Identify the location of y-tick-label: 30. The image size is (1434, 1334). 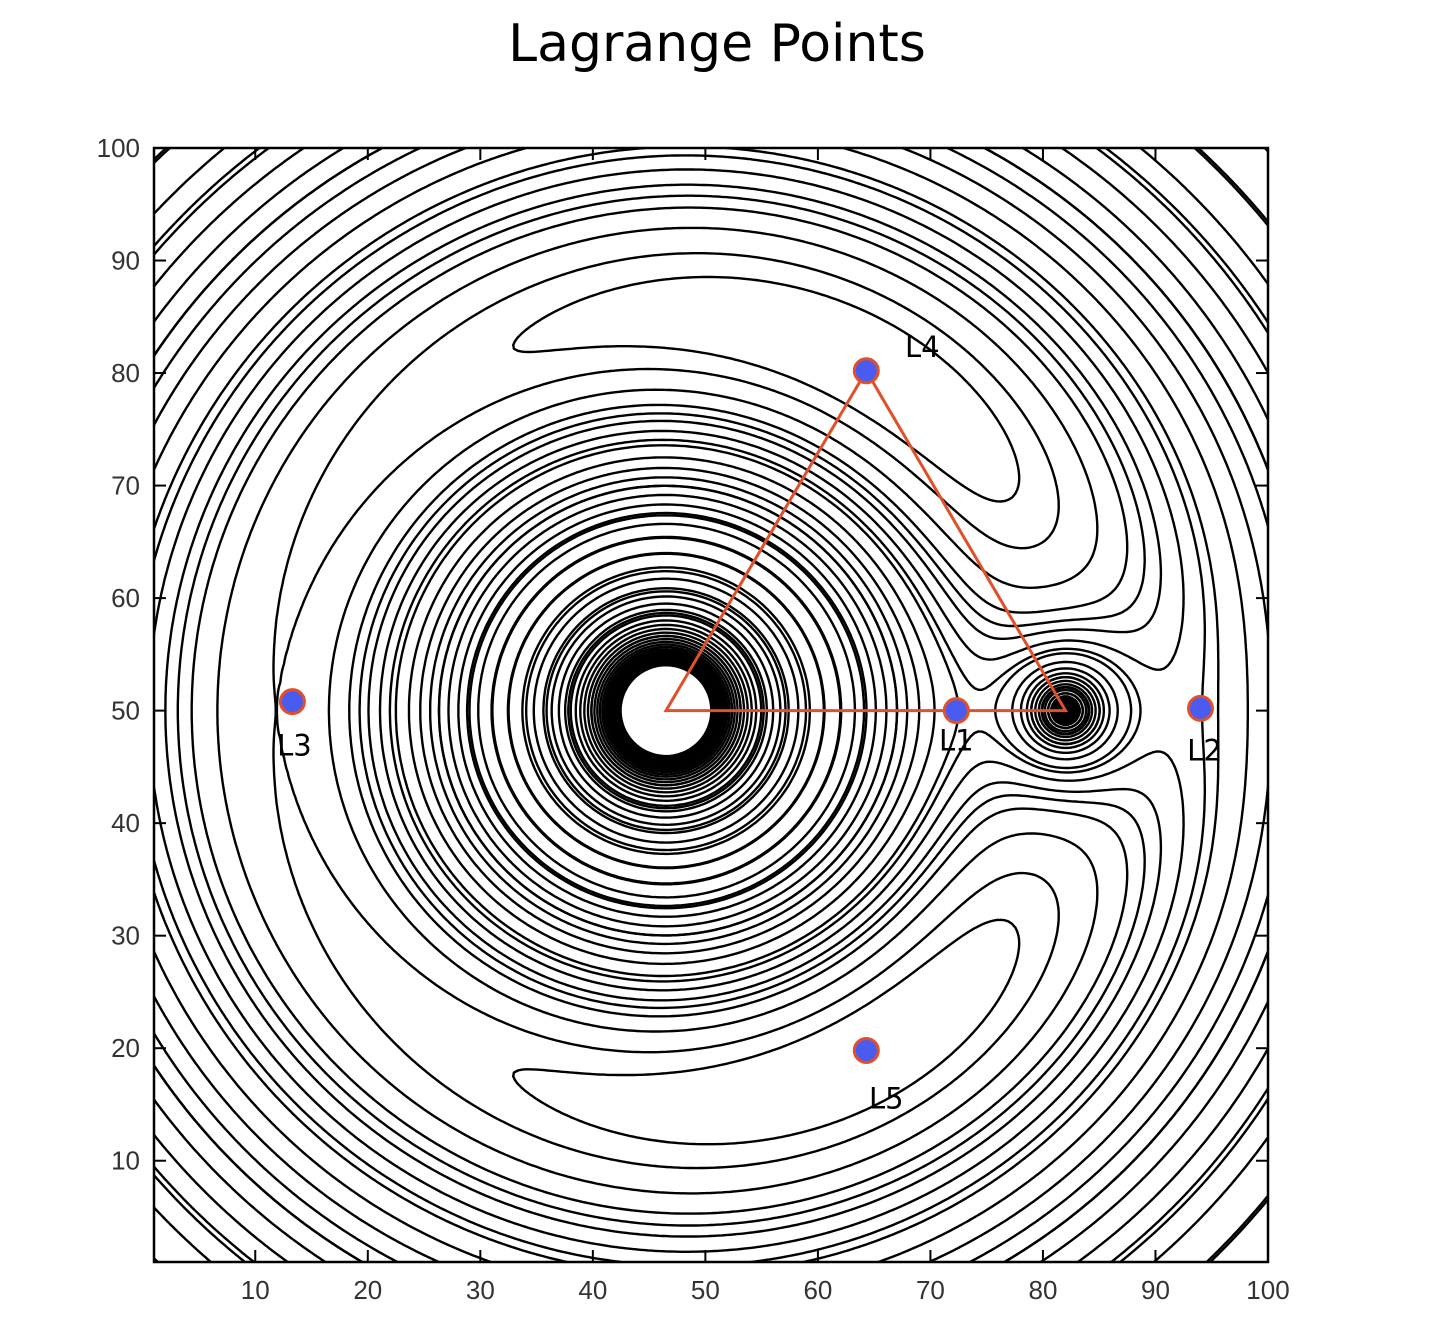
(125, 936).